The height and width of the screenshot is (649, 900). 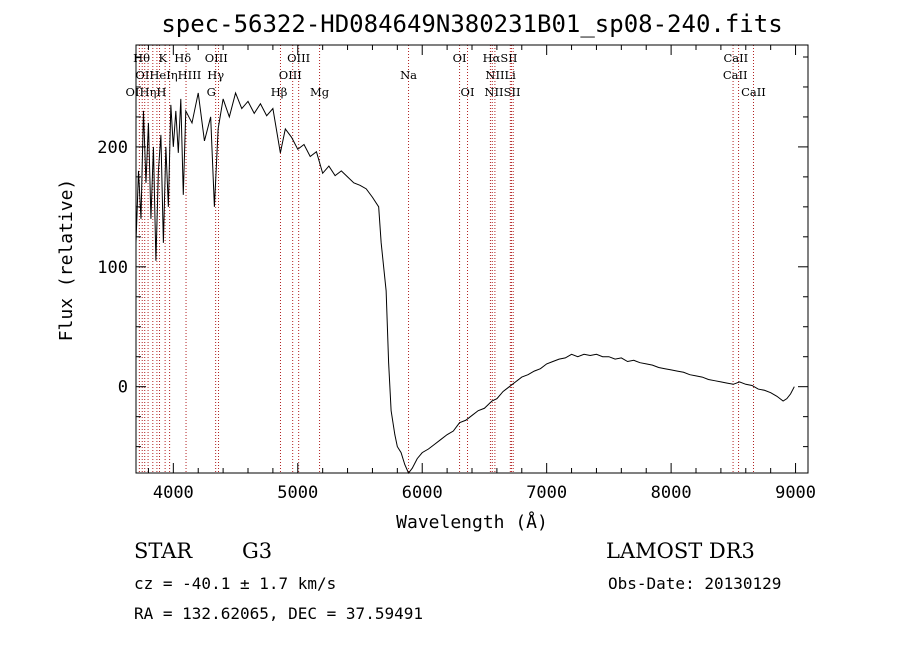 I want to click on line-label-8: OIHeIηHIII, so click(x=168, y=75).